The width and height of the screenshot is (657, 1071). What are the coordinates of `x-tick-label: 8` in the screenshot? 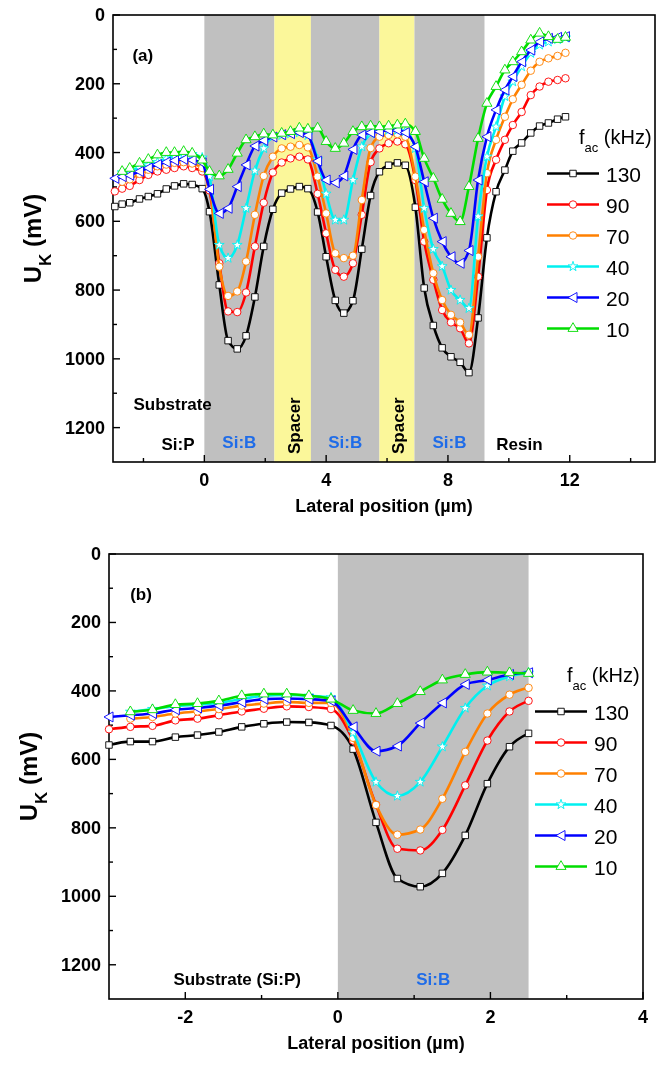 It's located at (447, 480).